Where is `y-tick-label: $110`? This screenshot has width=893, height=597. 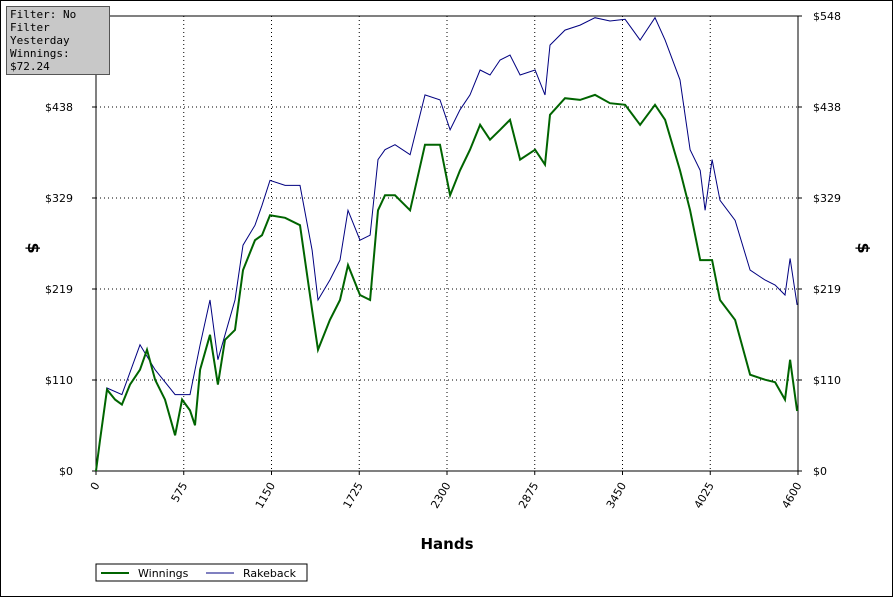 y-tick-label: $110 is located at coordinates (59, 380).